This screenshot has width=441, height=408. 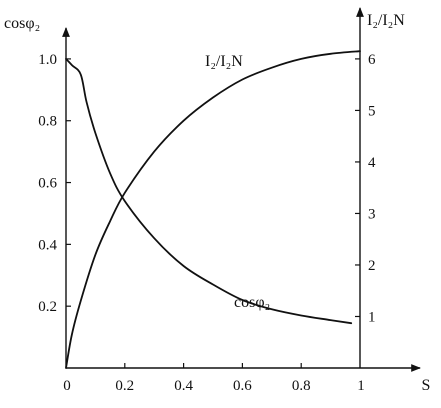 What do you see at coordinates (47, 245) in the screenshot?
I see `y-left-tick-label: 0.4` at bounding box center [47, 245].